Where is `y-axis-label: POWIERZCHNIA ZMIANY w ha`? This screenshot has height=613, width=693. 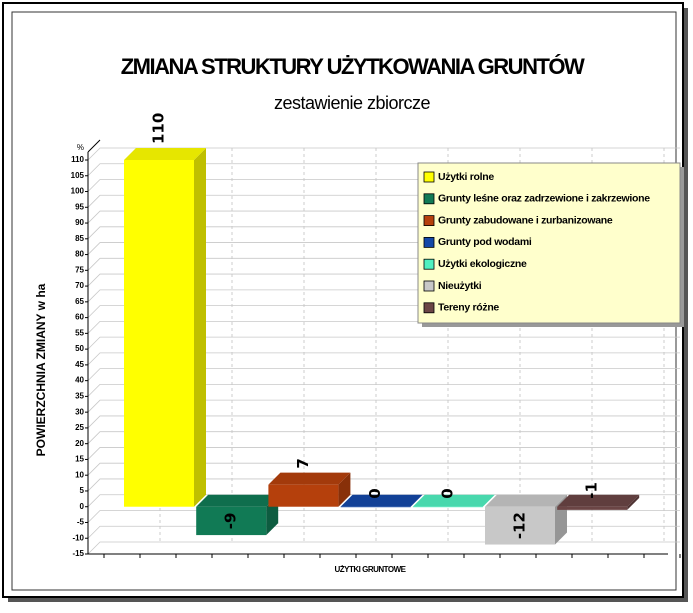
y-axis-label: POWIERZCHNIA ZMIANY w ha is located at coordinates (41, 369).